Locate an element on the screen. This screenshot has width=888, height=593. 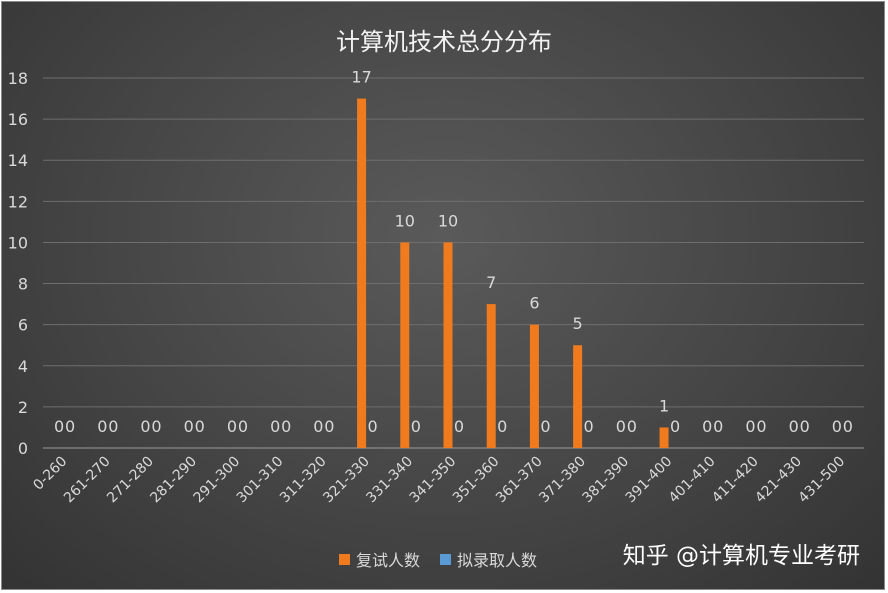
x-tick-label: 0-260 is located at coordinates (50, 474).